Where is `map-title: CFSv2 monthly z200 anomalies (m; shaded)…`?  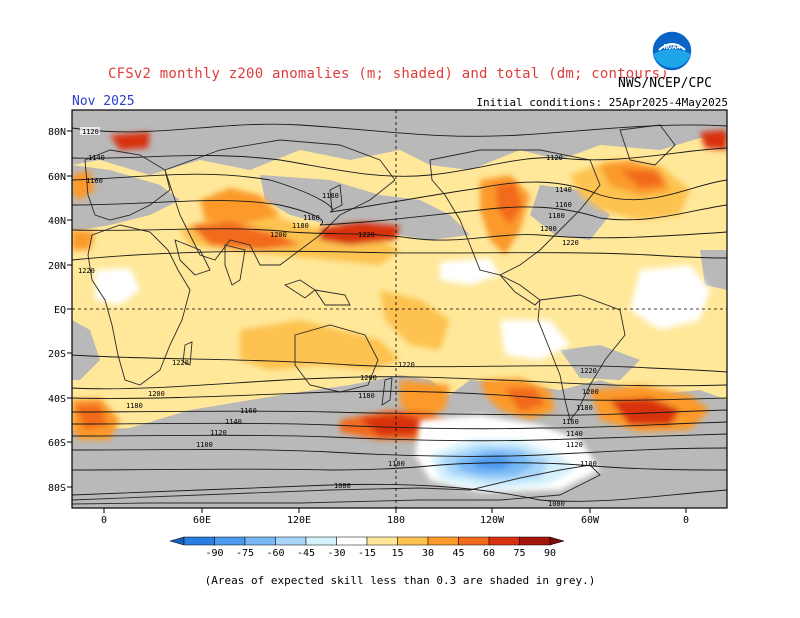 map-title: CFSv2 monthly z200 anomalies (m; shaded)… is located at coordinates (388, 74).